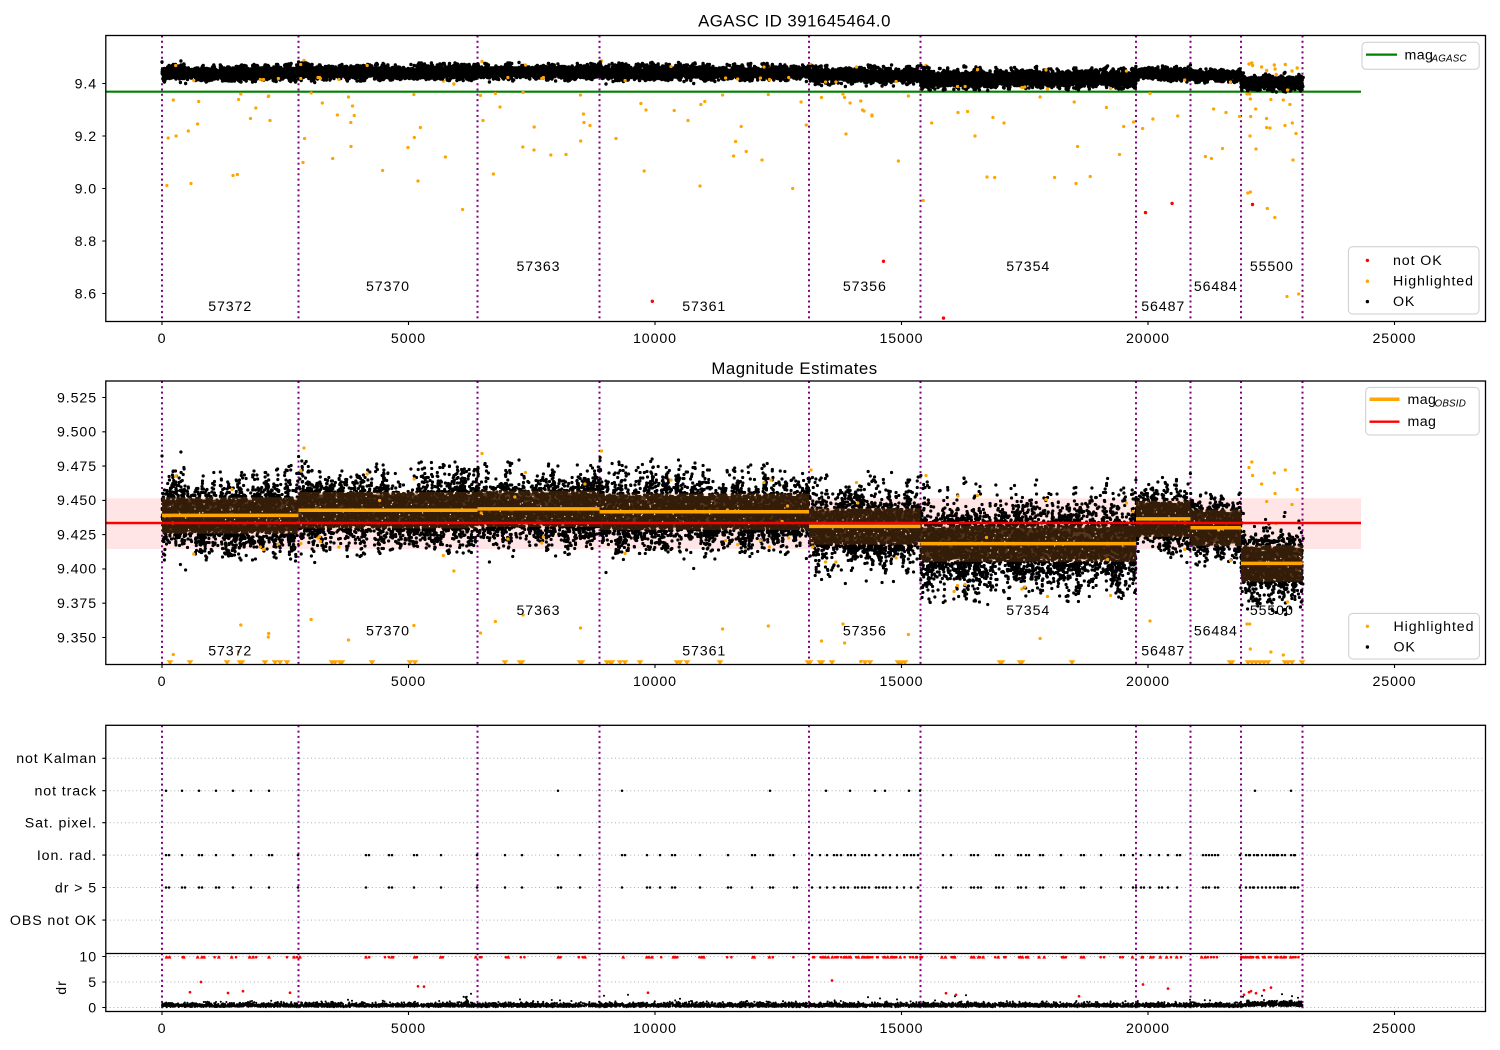 The image size is (1500, 1050). What do you see at coordinates (61, 824) in the screenshot?
I see `svg-text: Sat. pixel.` at bounding box center [61, 824].